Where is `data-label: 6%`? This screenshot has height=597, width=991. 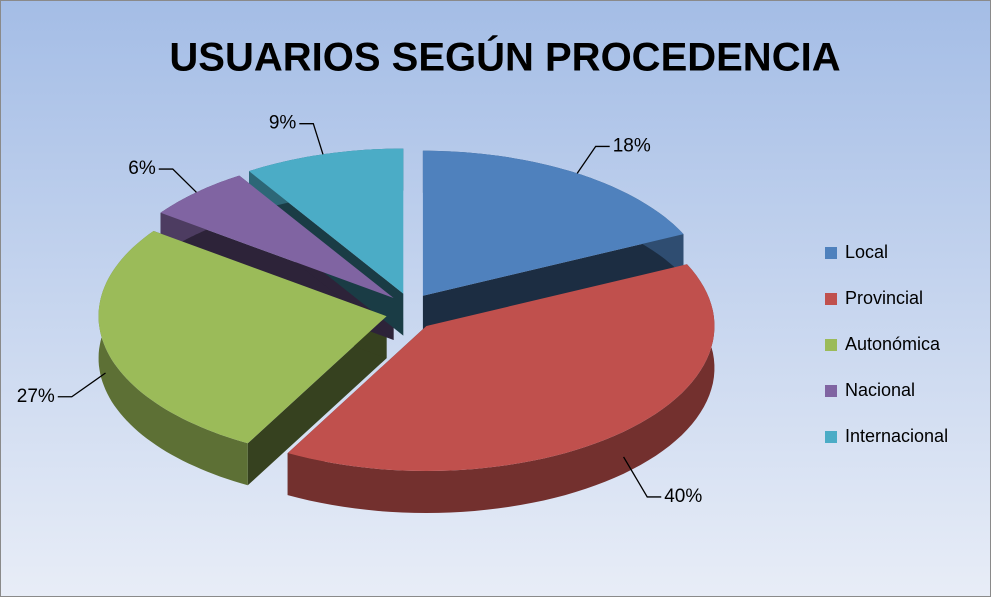
data-label: 6% is located at coordinates (142, 168).